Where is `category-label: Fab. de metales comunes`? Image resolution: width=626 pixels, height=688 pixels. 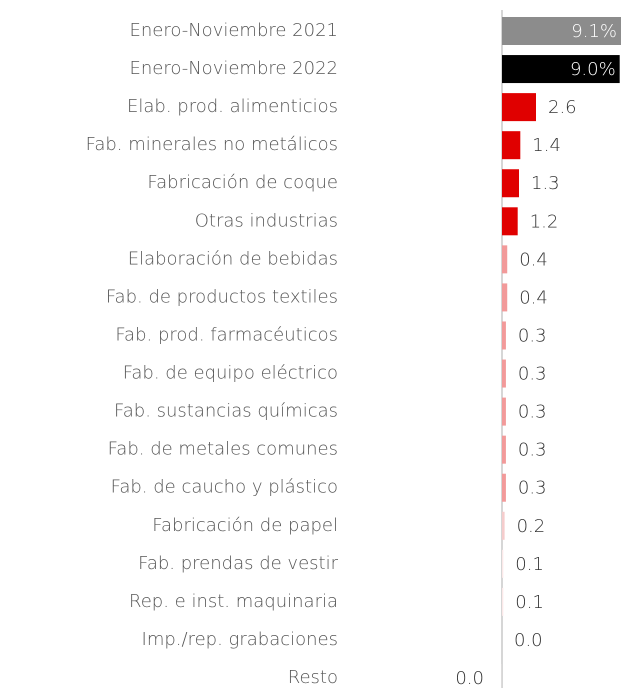 category-label: Fab. de metales comunes is located at coordinates (223, 449).